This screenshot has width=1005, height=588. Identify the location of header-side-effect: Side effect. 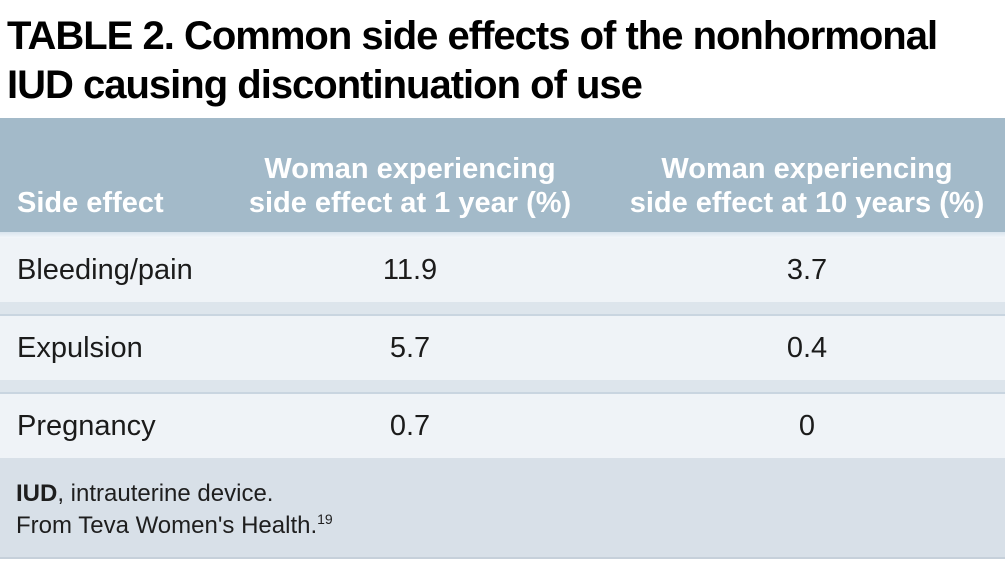
(105, 175).